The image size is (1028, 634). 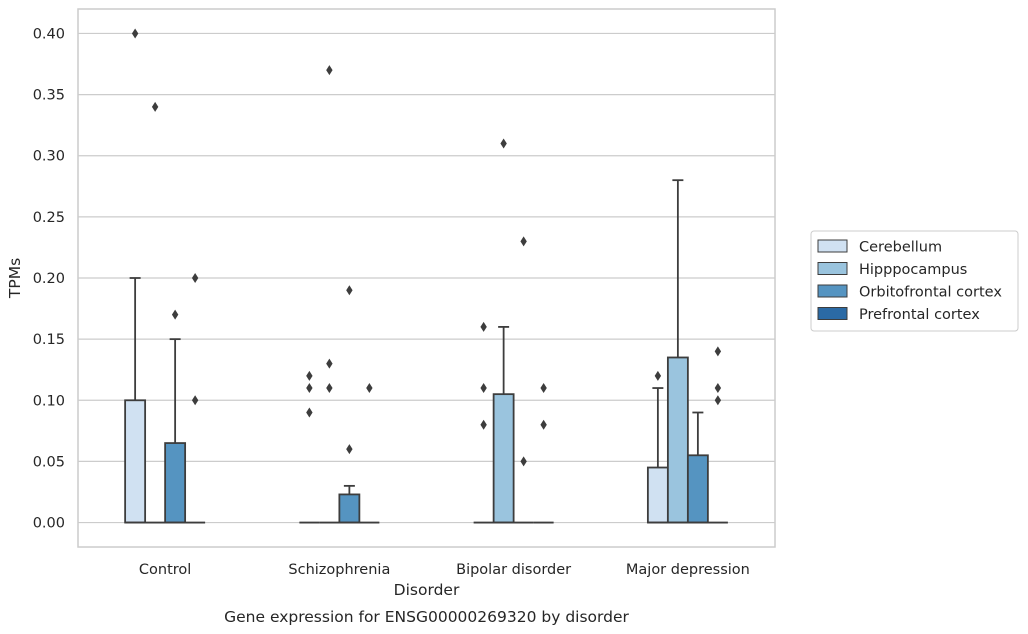 What do you see at coordinates (913, 270) in the screenshot?
I see `legend-label: Hipppocampus` at bounding box center [913, 270].